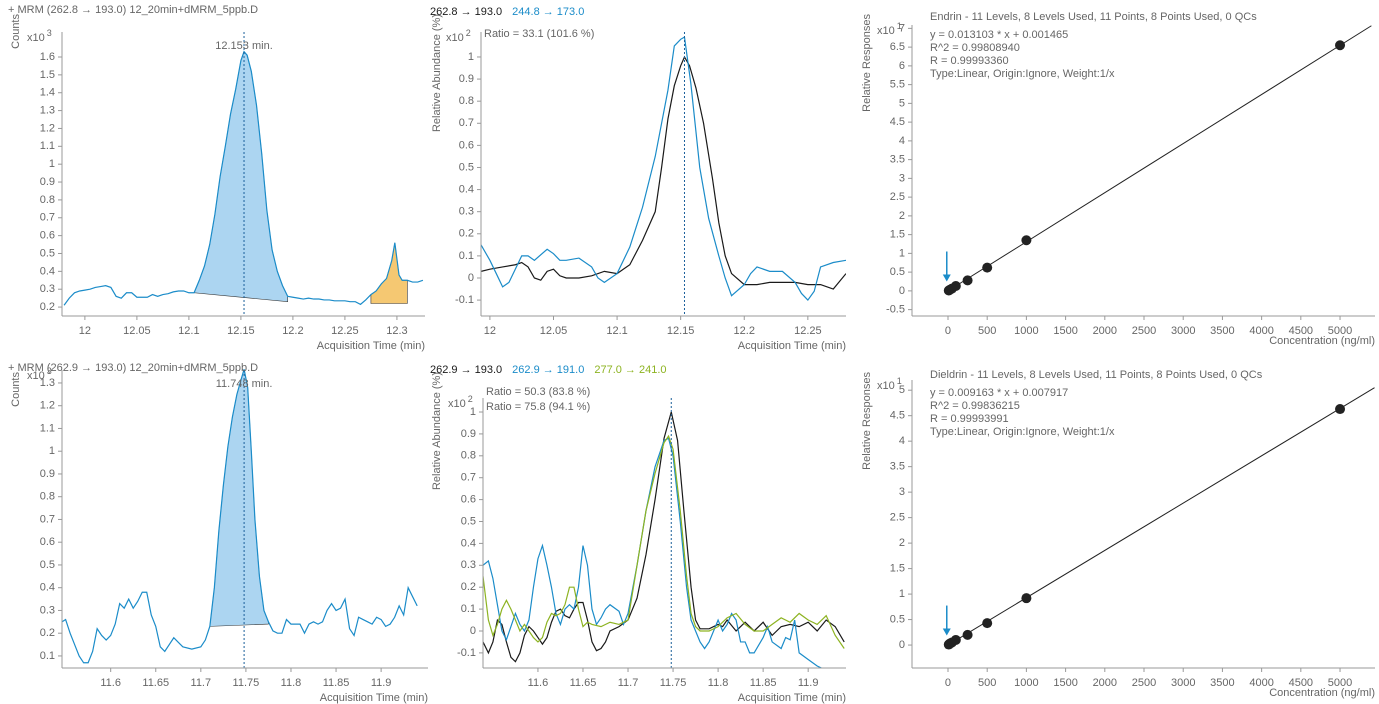 This screenshot has height=704, width=1379. I want to click on y-scale-exponent: 1, so click(899, 26).